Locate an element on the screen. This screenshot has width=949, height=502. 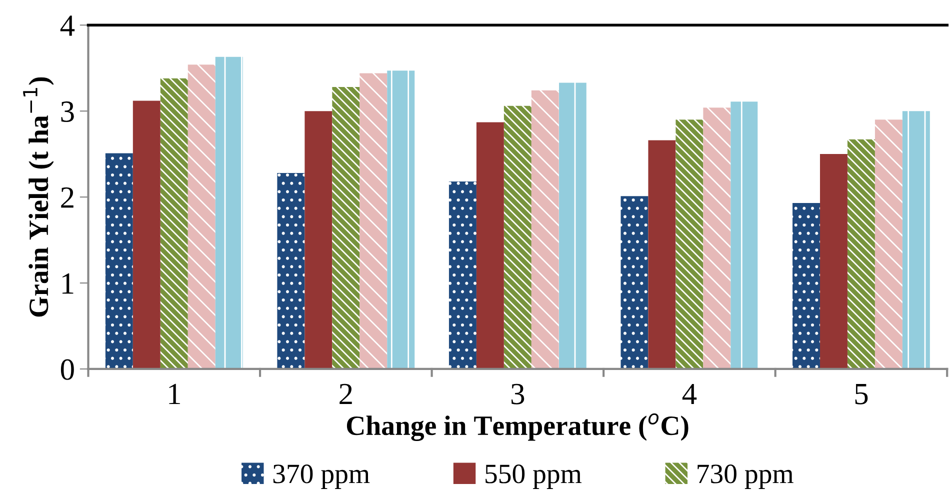
y-tick-label: 2 is located at coordinates (67, 197).